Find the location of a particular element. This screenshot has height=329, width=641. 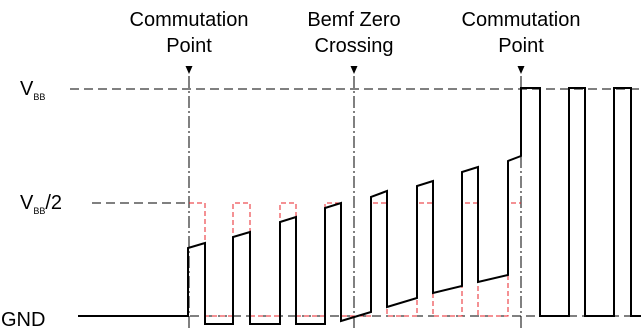

level-label-vbb: VBB is located at coordinates (32, 90).